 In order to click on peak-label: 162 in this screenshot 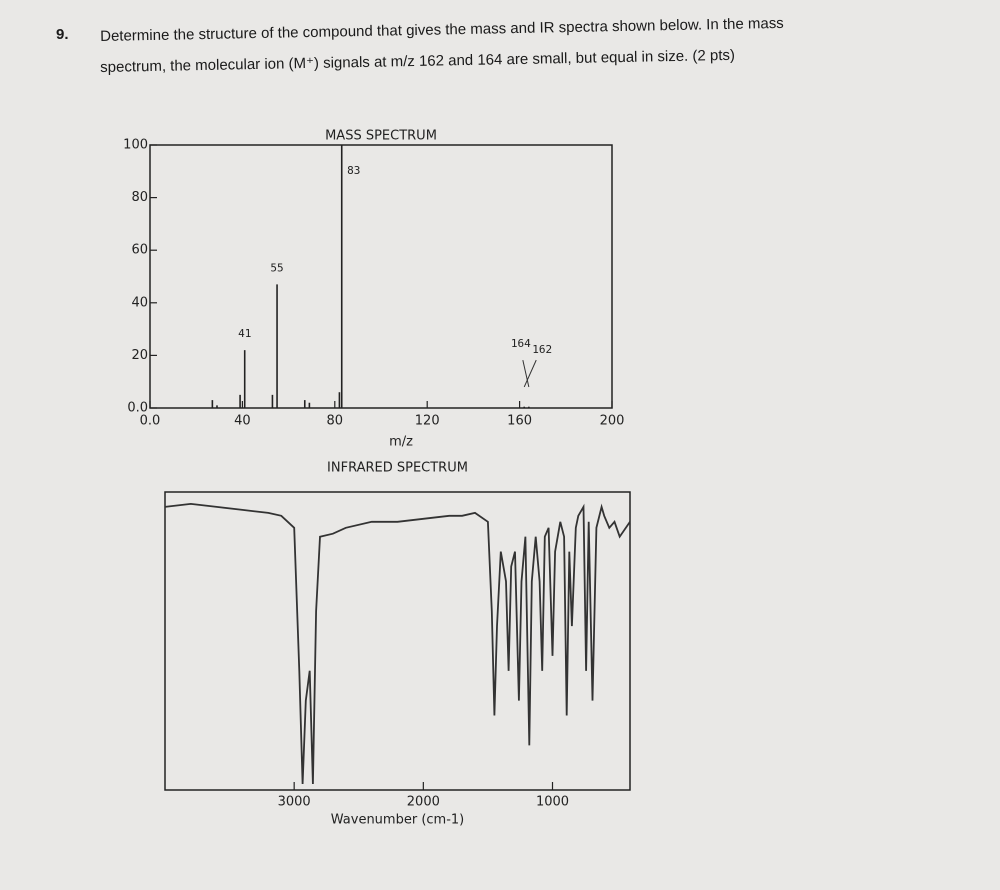, I will do `click(542, 349)`.